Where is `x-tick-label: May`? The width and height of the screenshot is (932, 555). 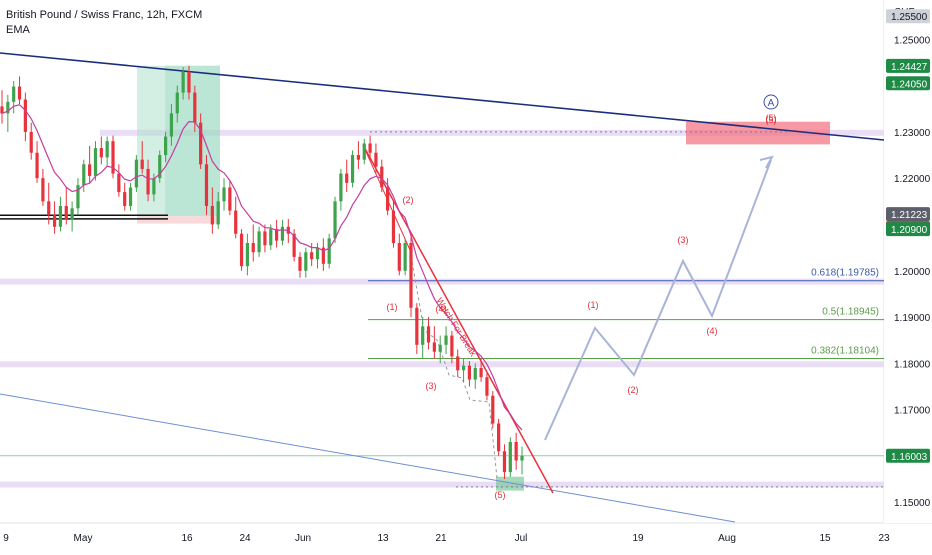 x-tick-label: May is located at coordinates (83, 538).